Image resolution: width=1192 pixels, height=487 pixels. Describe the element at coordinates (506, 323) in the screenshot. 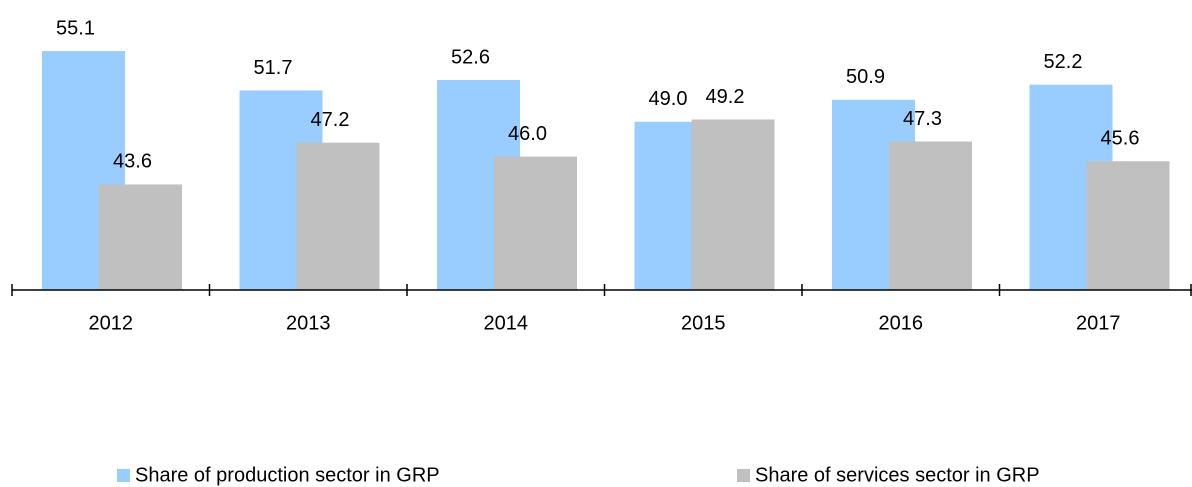

I see `x-tick-label: 2014` at that location.